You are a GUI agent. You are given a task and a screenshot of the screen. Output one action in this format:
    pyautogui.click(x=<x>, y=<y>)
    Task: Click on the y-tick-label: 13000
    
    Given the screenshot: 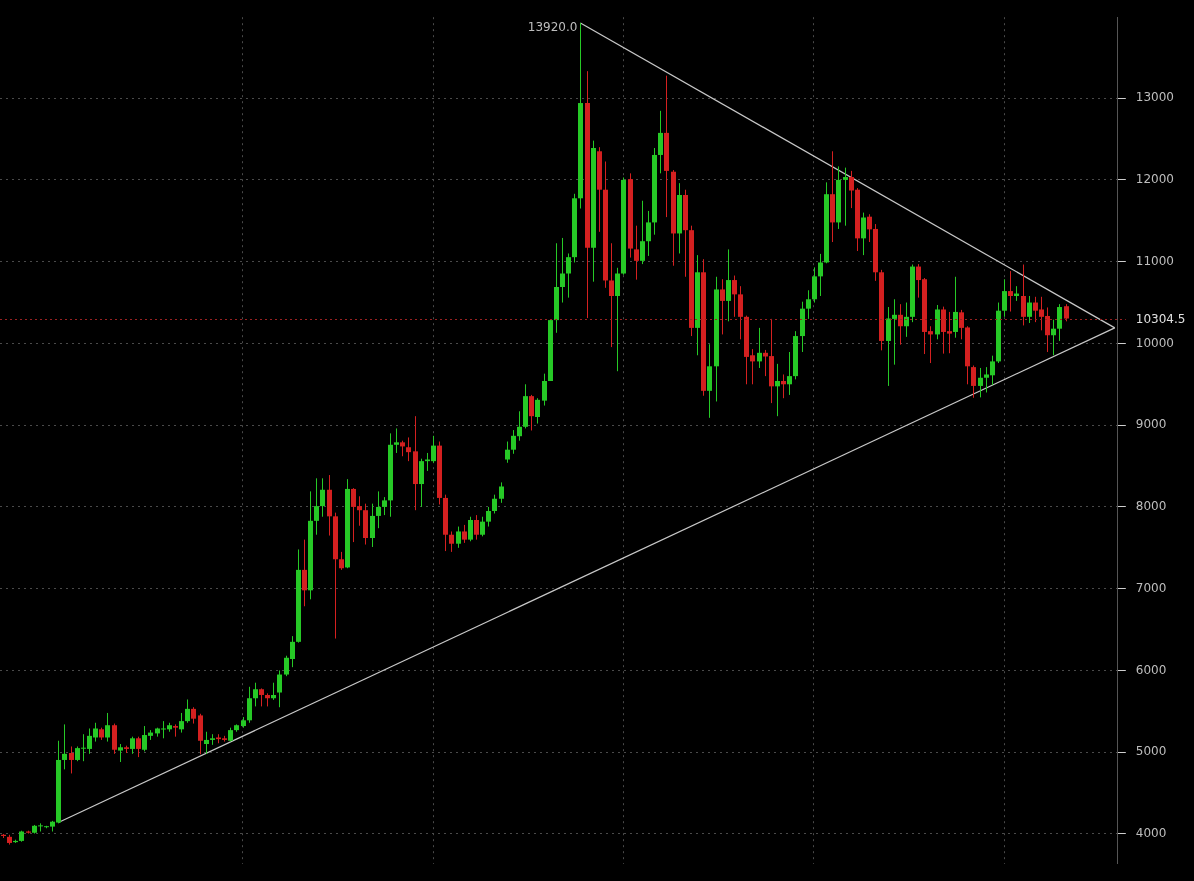 What is the action you would take?
    pyautogui.click(x=1155, y=97)
    